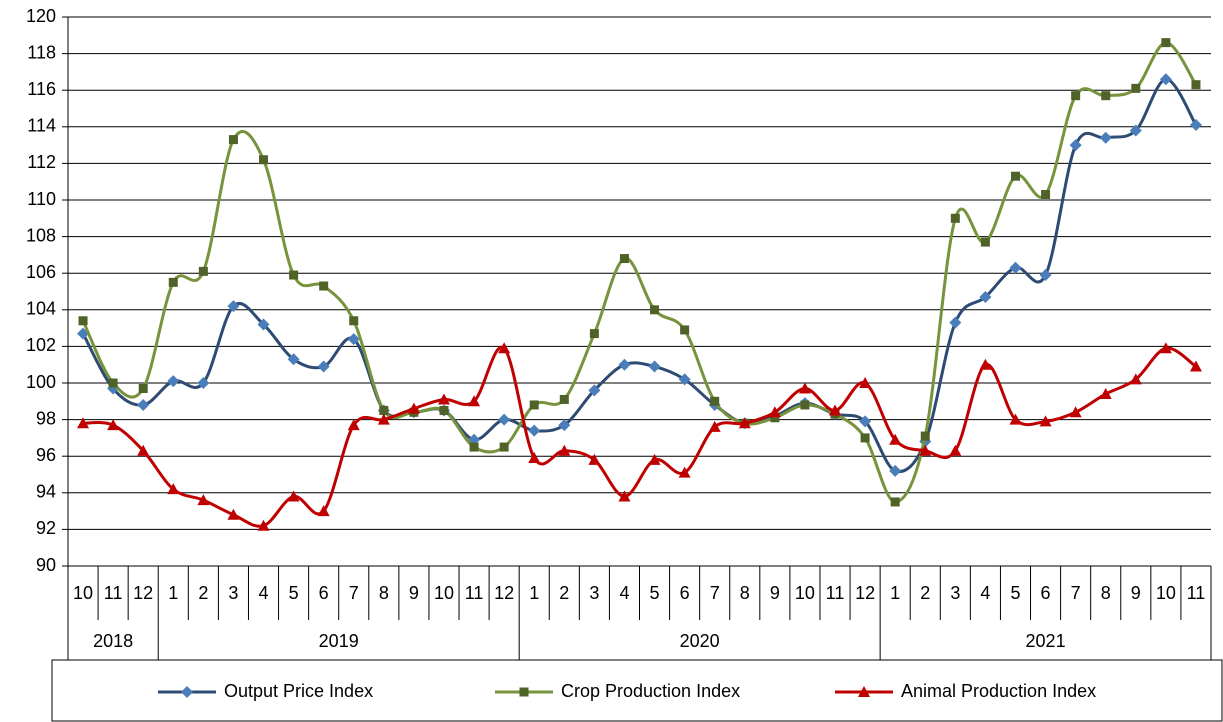  What do you see at coordinates (41, 272) in the screenshot?
I see `y-tick-label: 106` at bounding box center [41, 272].